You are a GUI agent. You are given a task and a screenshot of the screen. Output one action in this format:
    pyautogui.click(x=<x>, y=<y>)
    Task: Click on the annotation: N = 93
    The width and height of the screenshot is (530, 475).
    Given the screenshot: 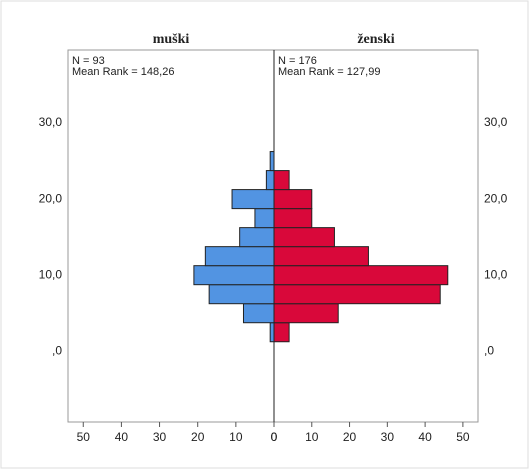 What is the action you would take?
    pyautogui.click(x=88, y=61)
    